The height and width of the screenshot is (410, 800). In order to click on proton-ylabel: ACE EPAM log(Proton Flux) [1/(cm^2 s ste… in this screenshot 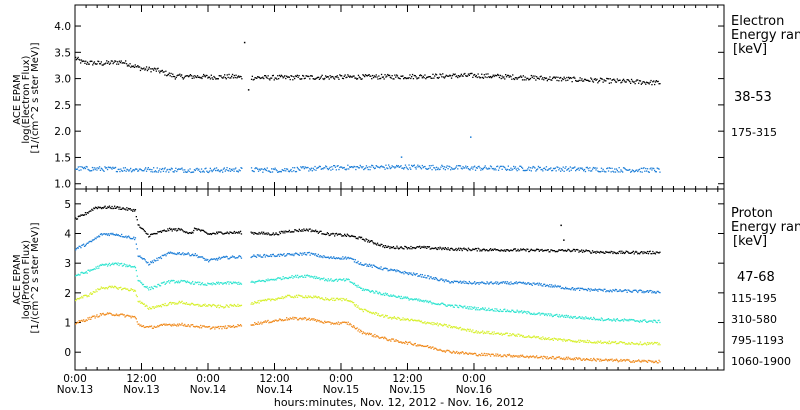, I will do `click(26, 277)`.